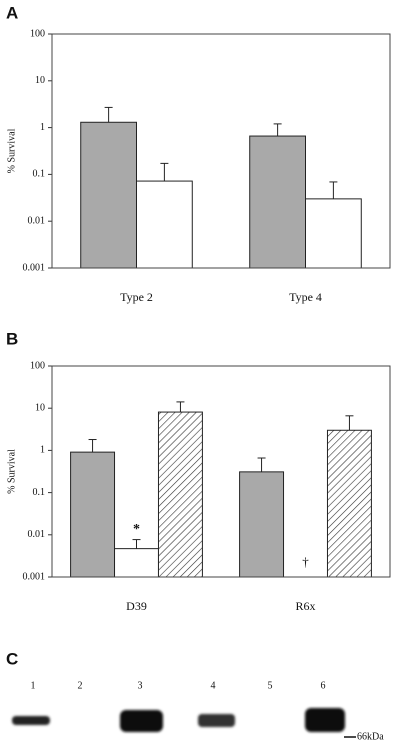 This screenshot has width=408, height=748. I want to click on panel-label: B, so click(12, 338).